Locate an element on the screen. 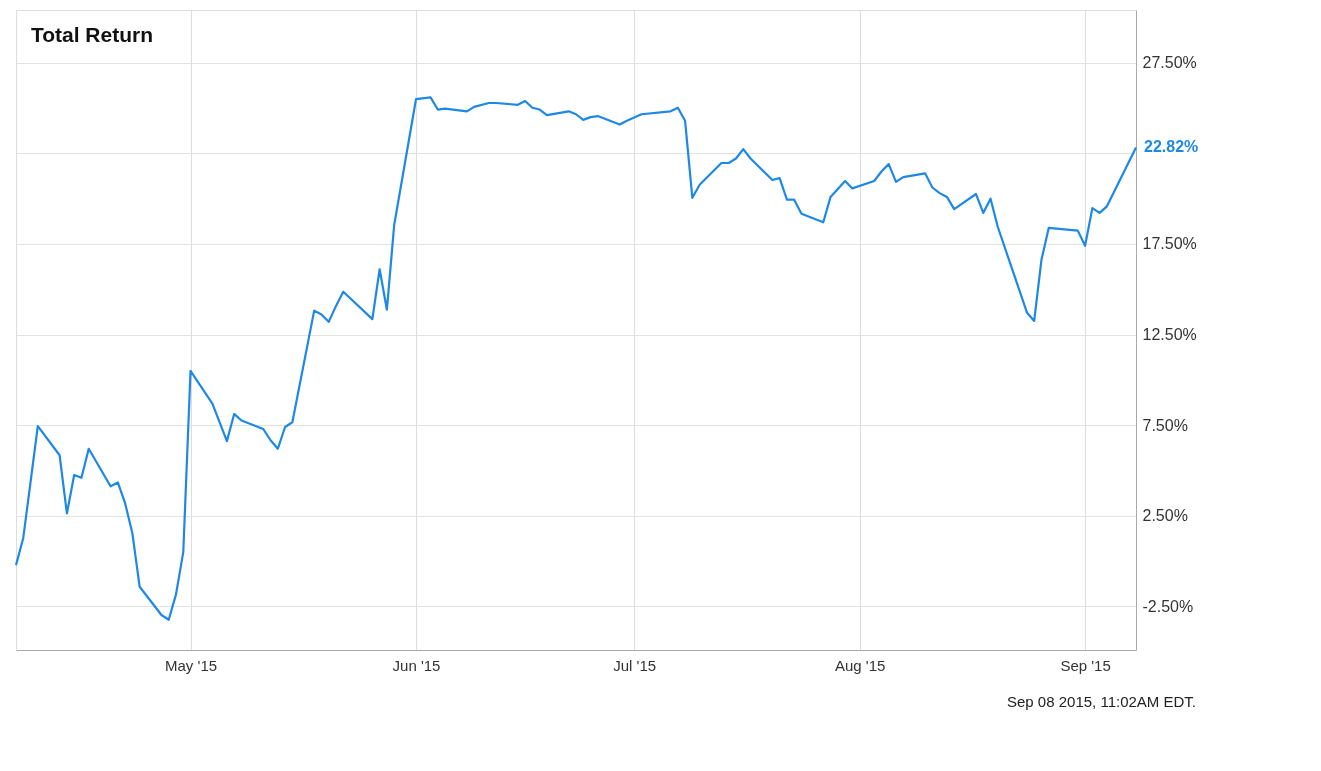 The image size is (1321, 771). x-tick-label: Jun '15 is located at coordinates (416, 665).